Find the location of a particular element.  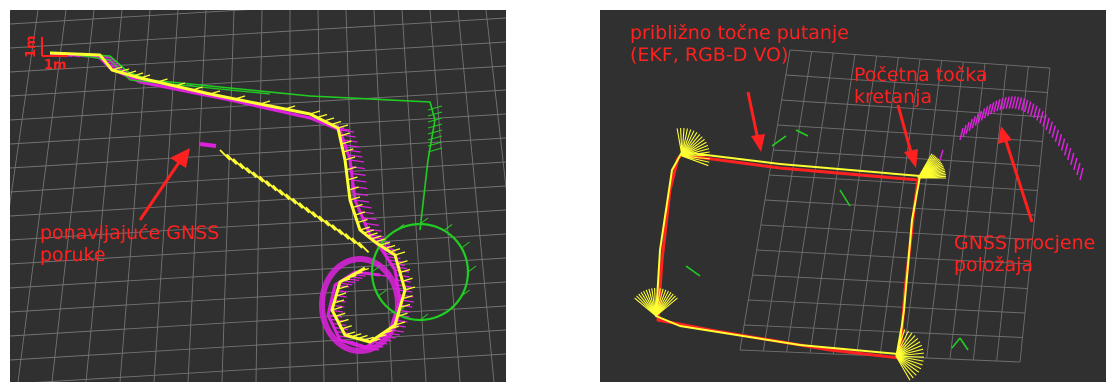

annotation-start-point: Početna točka kretanja is located at coordinates (921, 86).